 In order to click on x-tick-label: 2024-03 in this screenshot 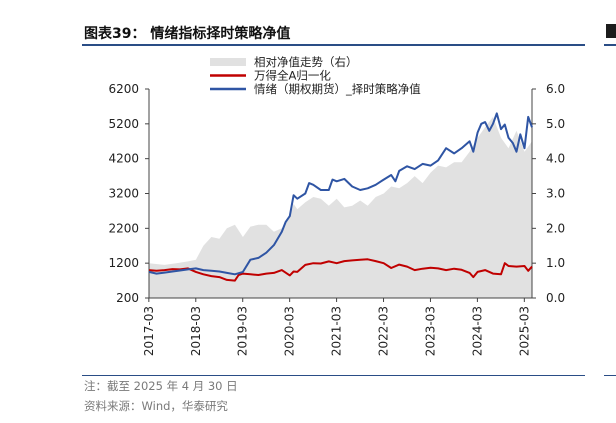, I will do `click(477, 331)`.